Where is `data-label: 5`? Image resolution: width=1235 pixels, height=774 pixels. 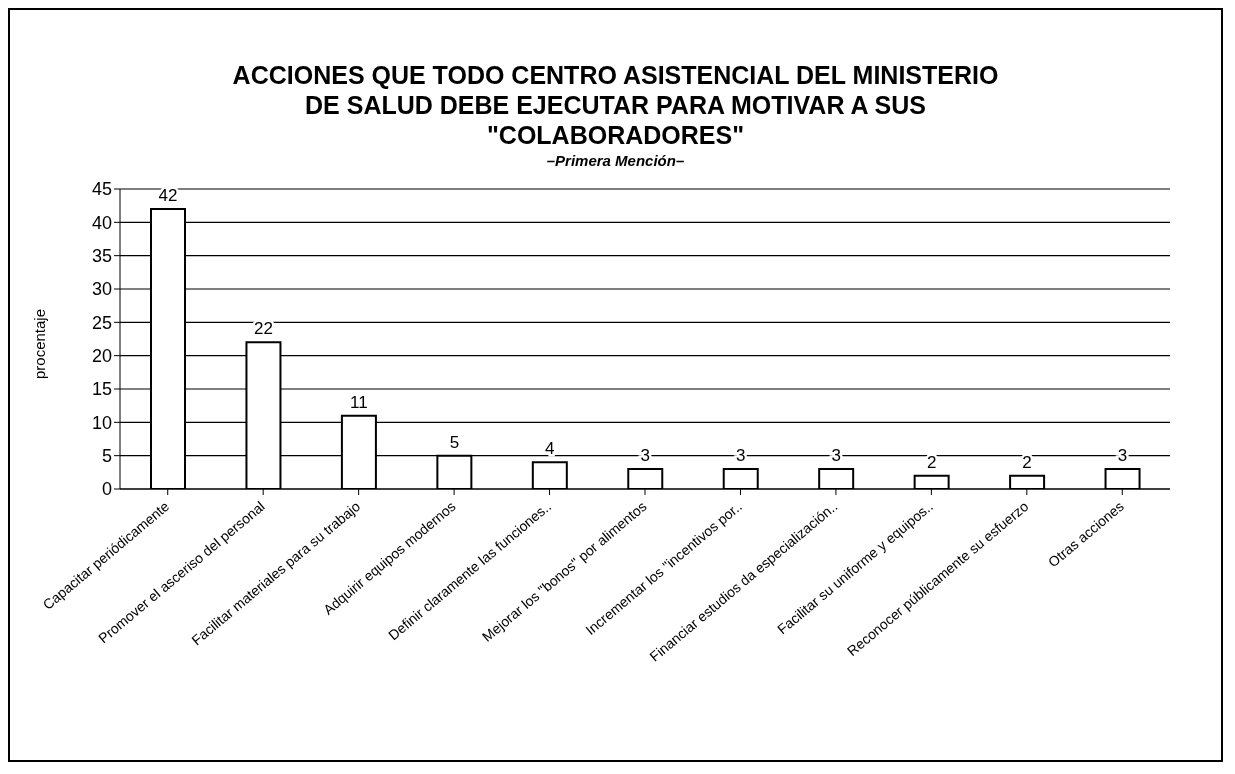
data-label: 5 is located at coordinates (454, 442).